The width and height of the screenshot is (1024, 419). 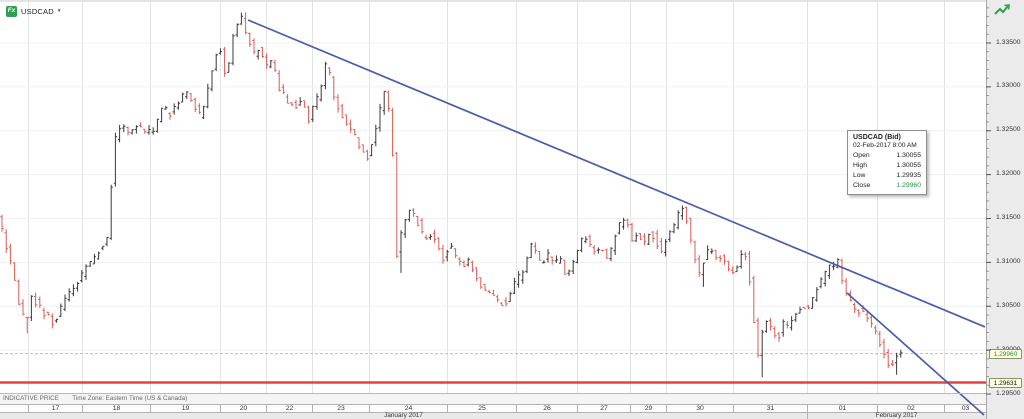 What do you see at coordinates (885, 145) in the screenshot?
I see `tooltip-timestamp: 02-Feb-2017 8:00 AM` at bounding box center [885, 145].